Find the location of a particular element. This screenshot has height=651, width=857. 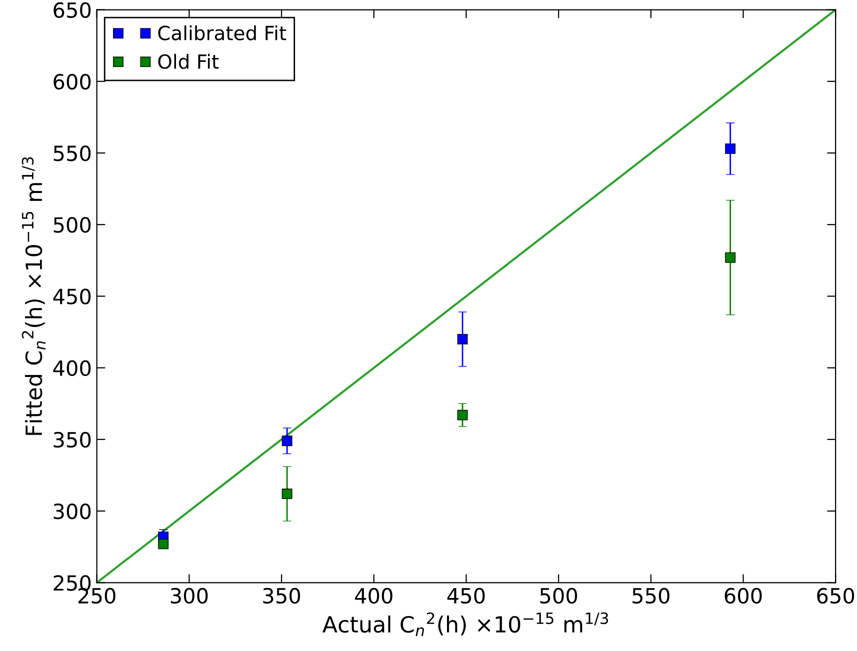

y-tick-label: 600 is located at coordinates (72, 82).